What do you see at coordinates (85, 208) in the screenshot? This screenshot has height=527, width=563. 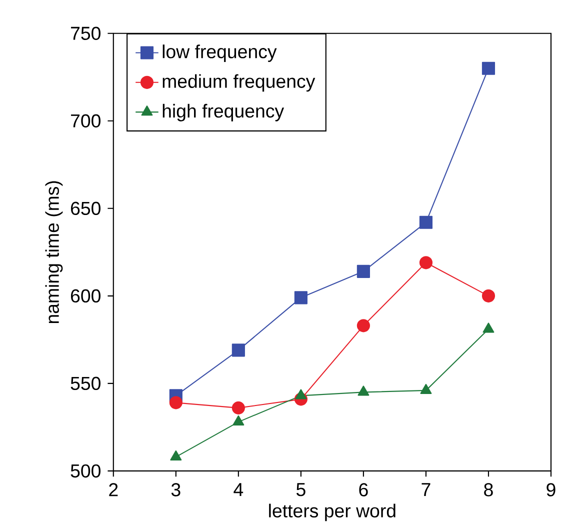 I see `y-tick-label: 650` at bounding box center [85, 208].